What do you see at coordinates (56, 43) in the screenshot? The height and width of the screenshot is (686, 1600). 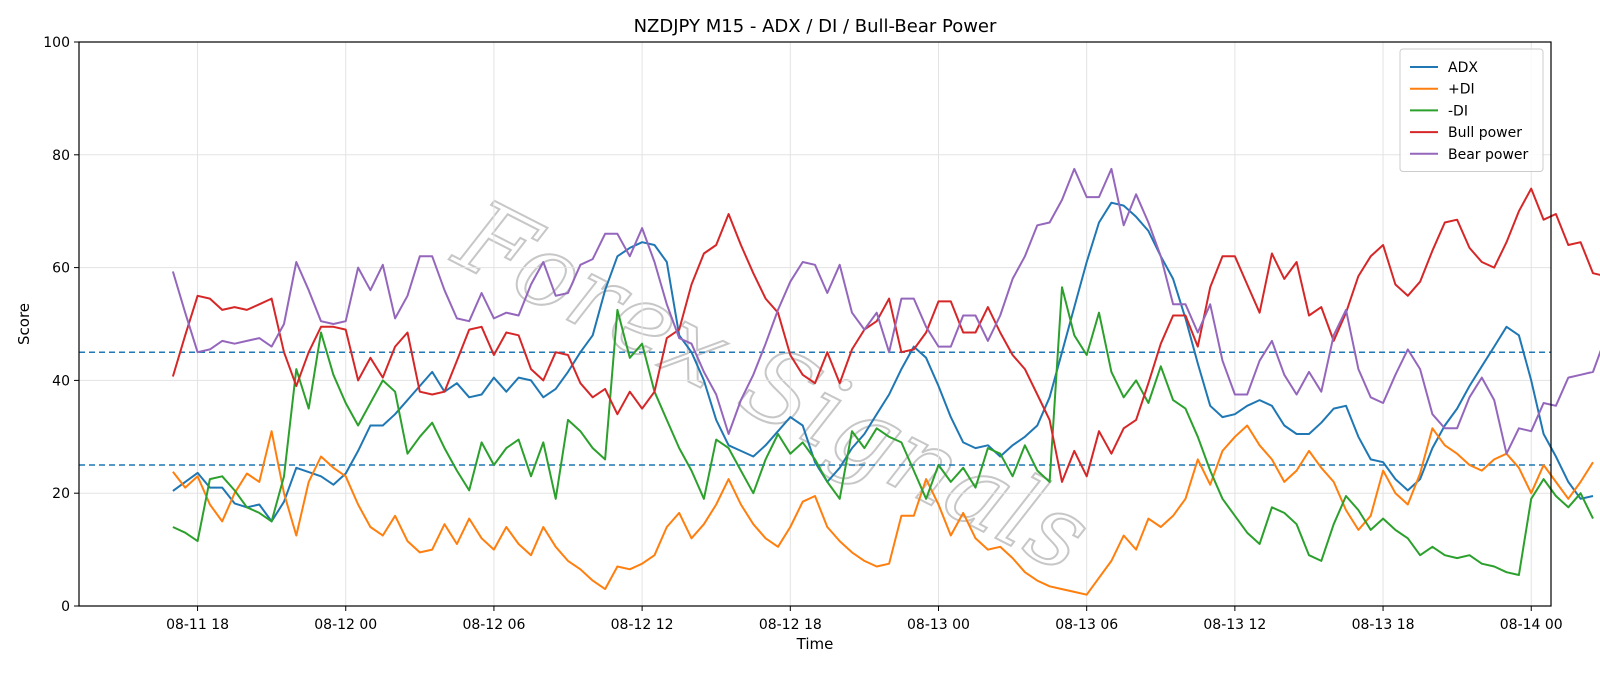 I see `y-tick-label: 100` at bounding box center [56, 43].